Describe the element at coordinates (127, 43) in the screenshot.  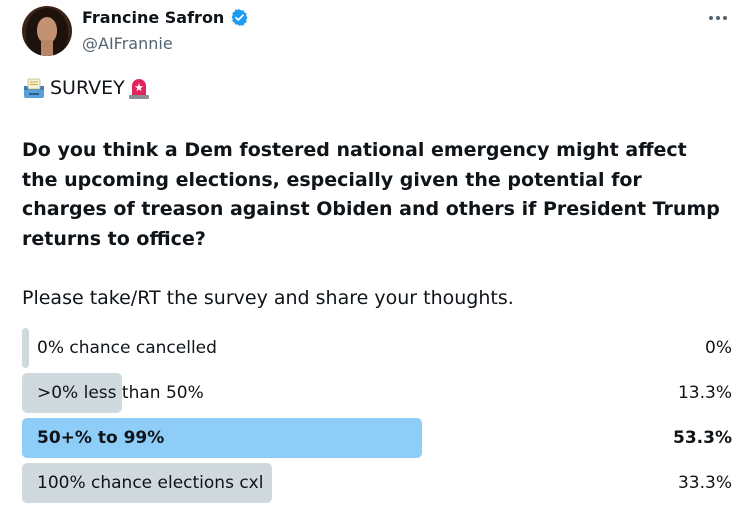
I see `author-handle: @AIFrannie` at that location.